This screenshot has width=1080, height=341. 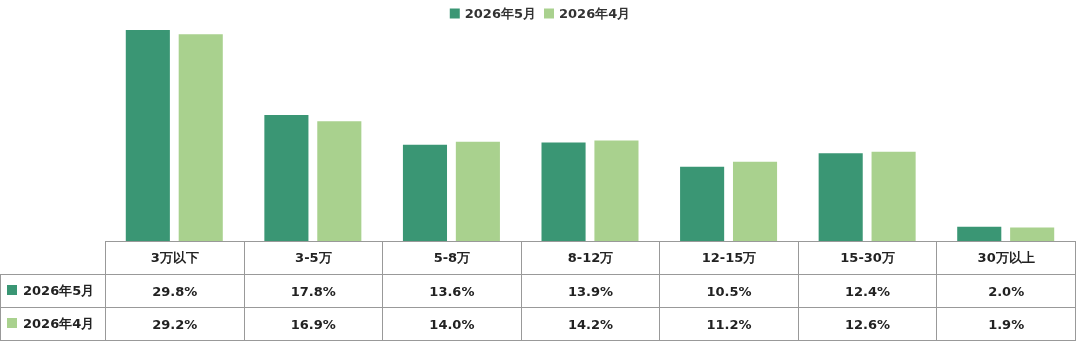 What do you see at coordinates (1006, 324) in the screenshot?
I see `data-label: 1.9%` at bounding box center [1006, 324].